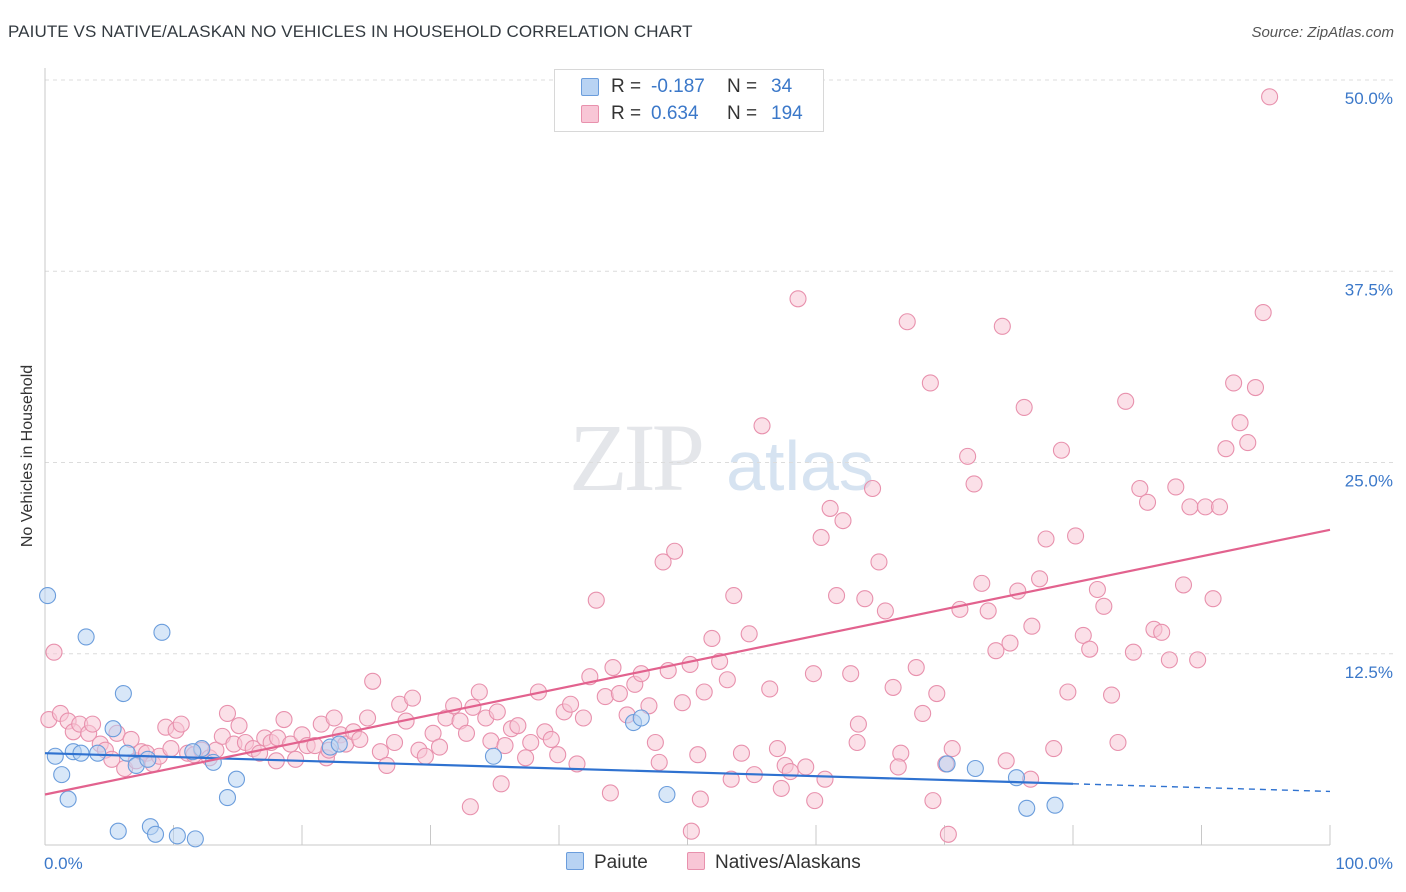 The width and height of the screenshot is (1406, 892). I want to click on legend-row-paiute: R = -0.187 N = 34, so click(689, 88).